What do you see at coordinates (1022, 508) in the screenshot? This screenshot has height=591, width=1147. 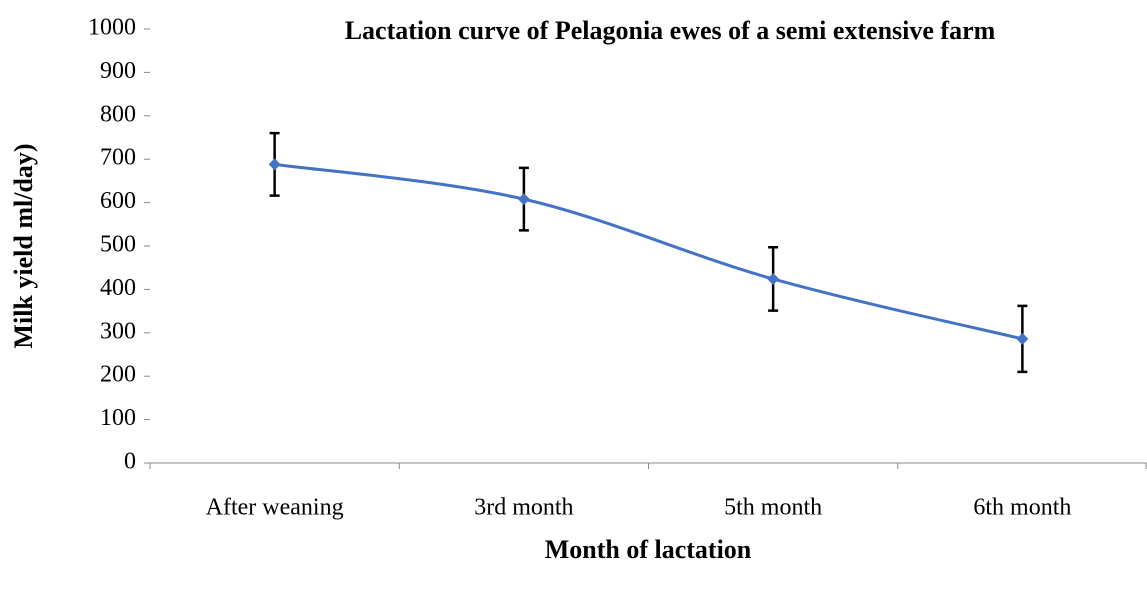 I see `x-tick-label: 6th month` at bounding box center [1022, 508].